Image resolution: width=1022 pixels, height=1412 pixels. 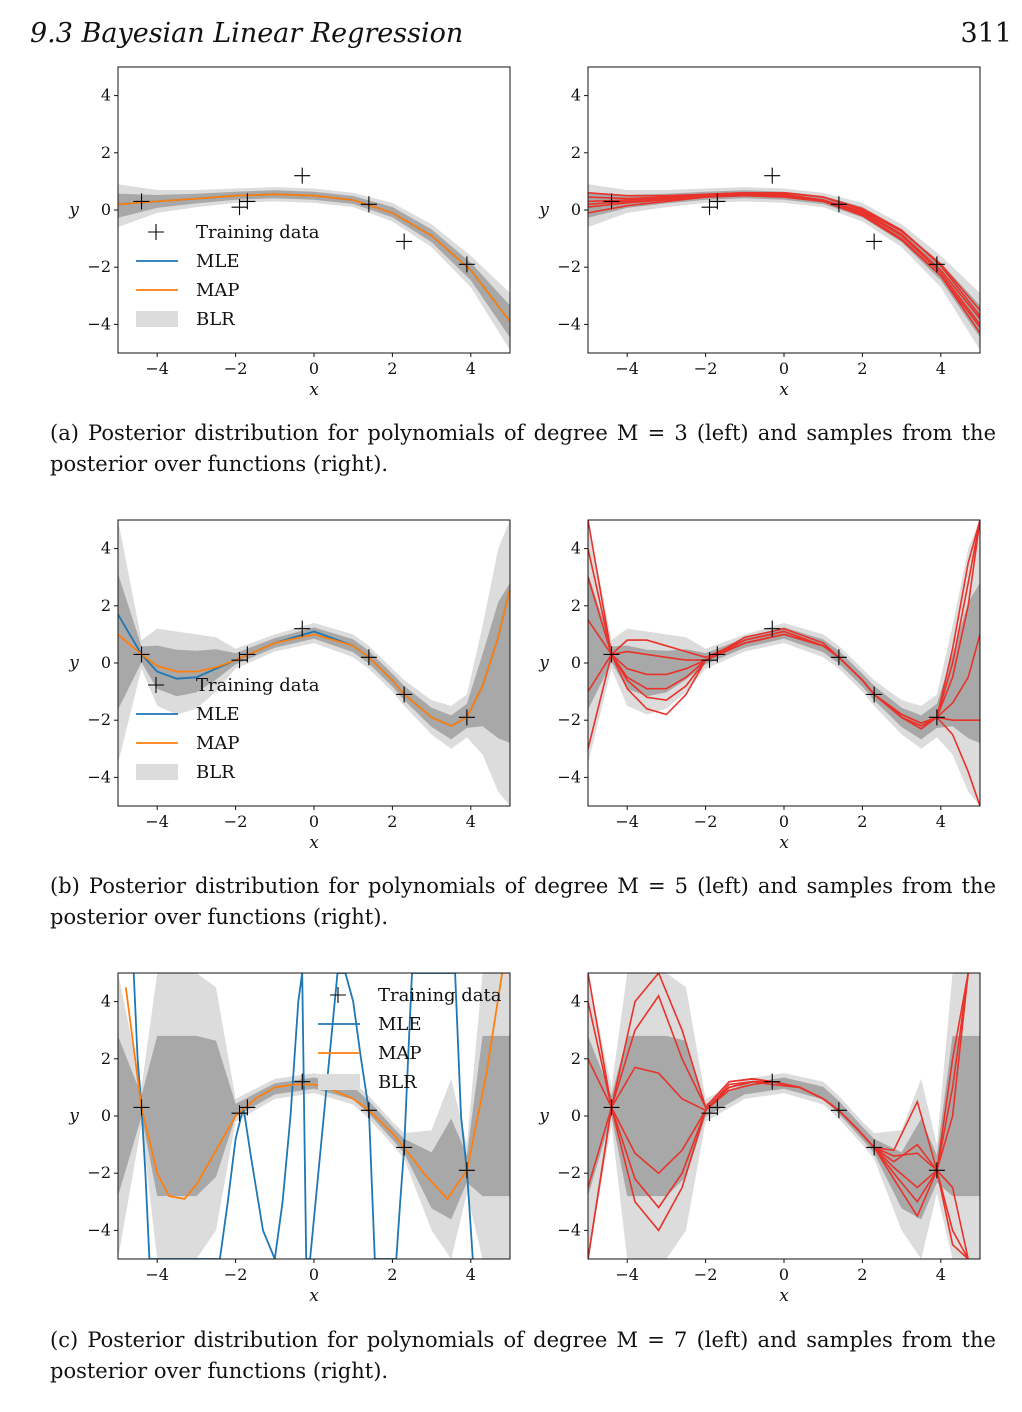 I want to click on chart-a-left-posterior-m3: −4 −2 0 2 4 −4 −2 0 2 4 x y Training data MLE MAP BLR, so click(x=289, y=233).